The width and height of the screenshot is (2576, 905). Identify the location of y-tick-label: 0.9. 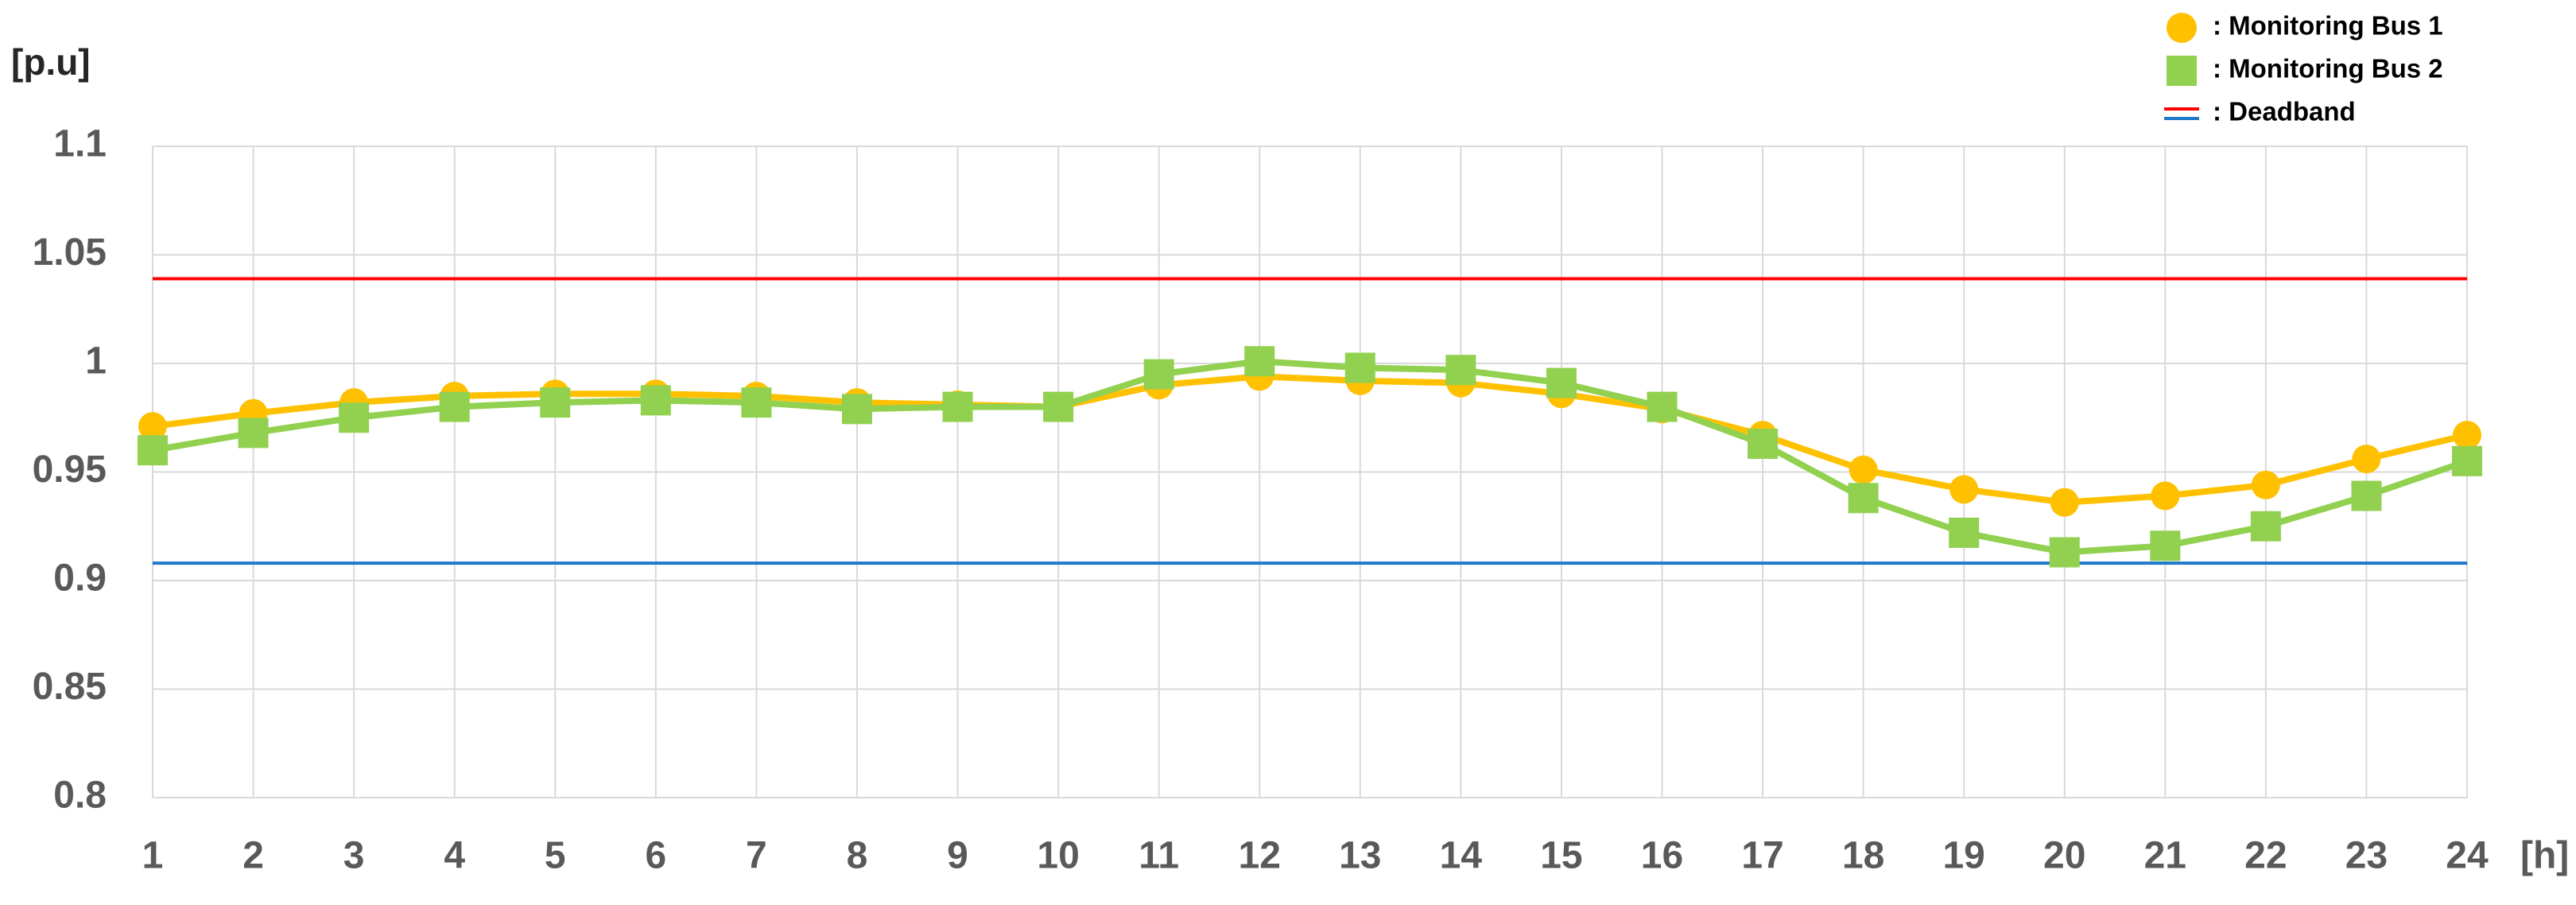
(80, 578).